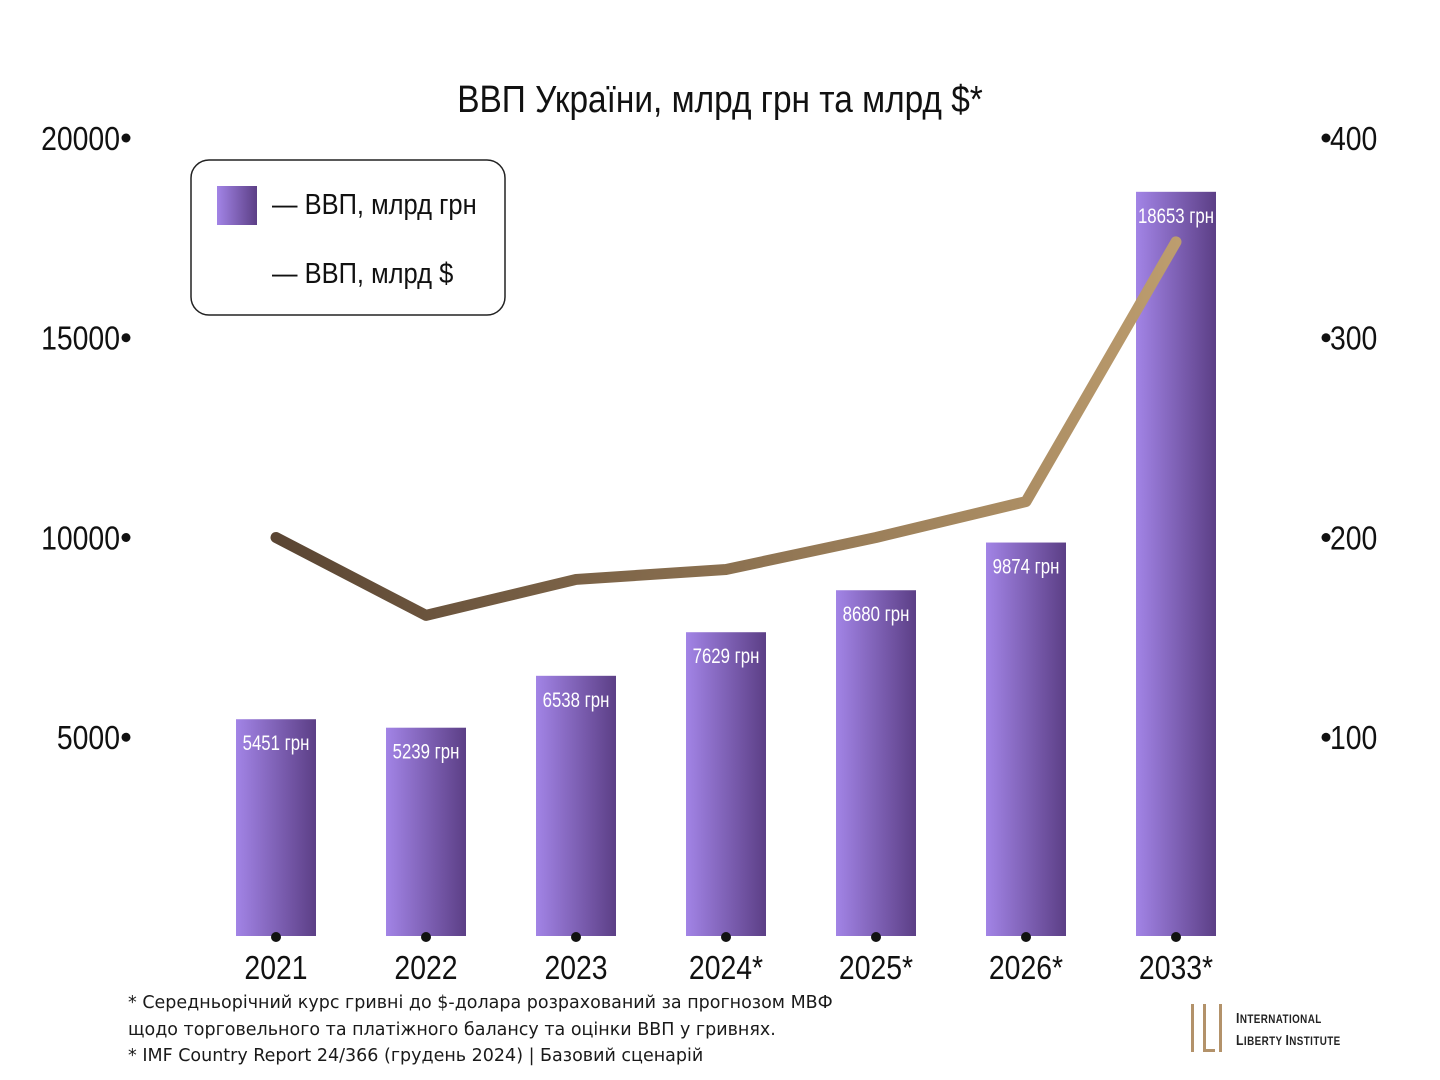 The image size is (1440, 1080). I want to click on ili-logo-icon, so click(1206, 1028).